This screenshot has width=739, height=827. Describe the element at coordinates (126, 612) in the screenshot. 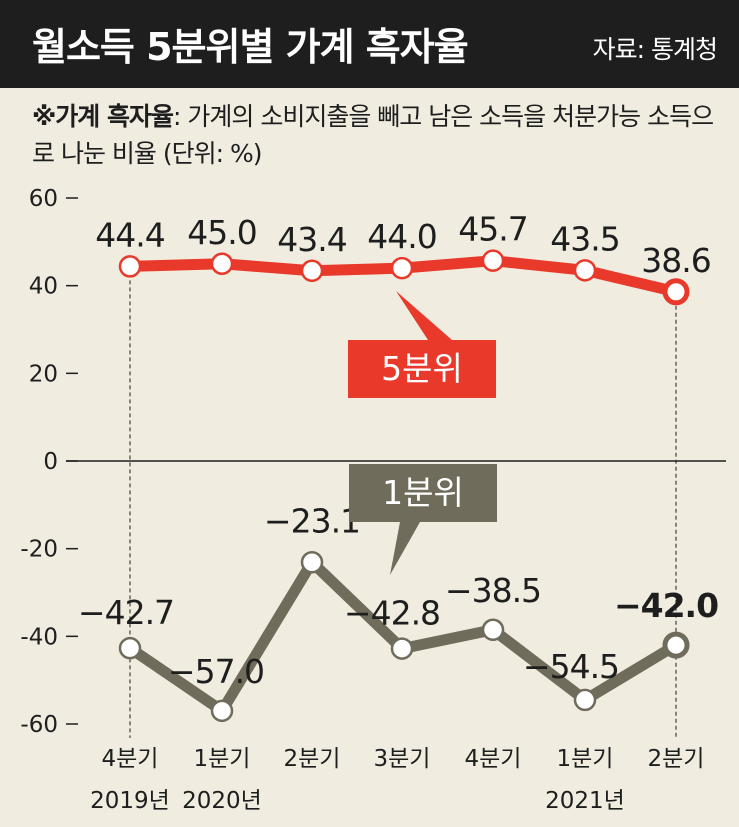

I see `q1-data-label: −42.7` at that location.